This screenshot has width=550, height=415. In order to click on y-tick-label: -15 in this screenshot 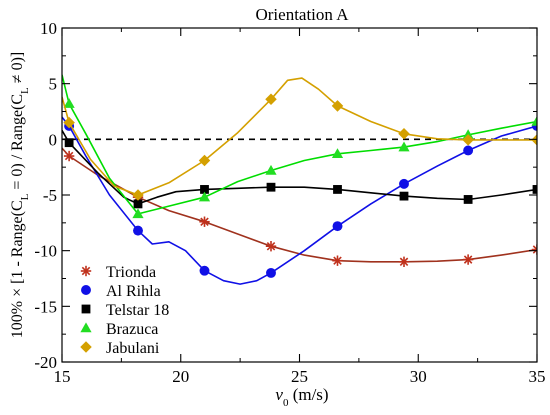, I will do `click(45, 306)`.